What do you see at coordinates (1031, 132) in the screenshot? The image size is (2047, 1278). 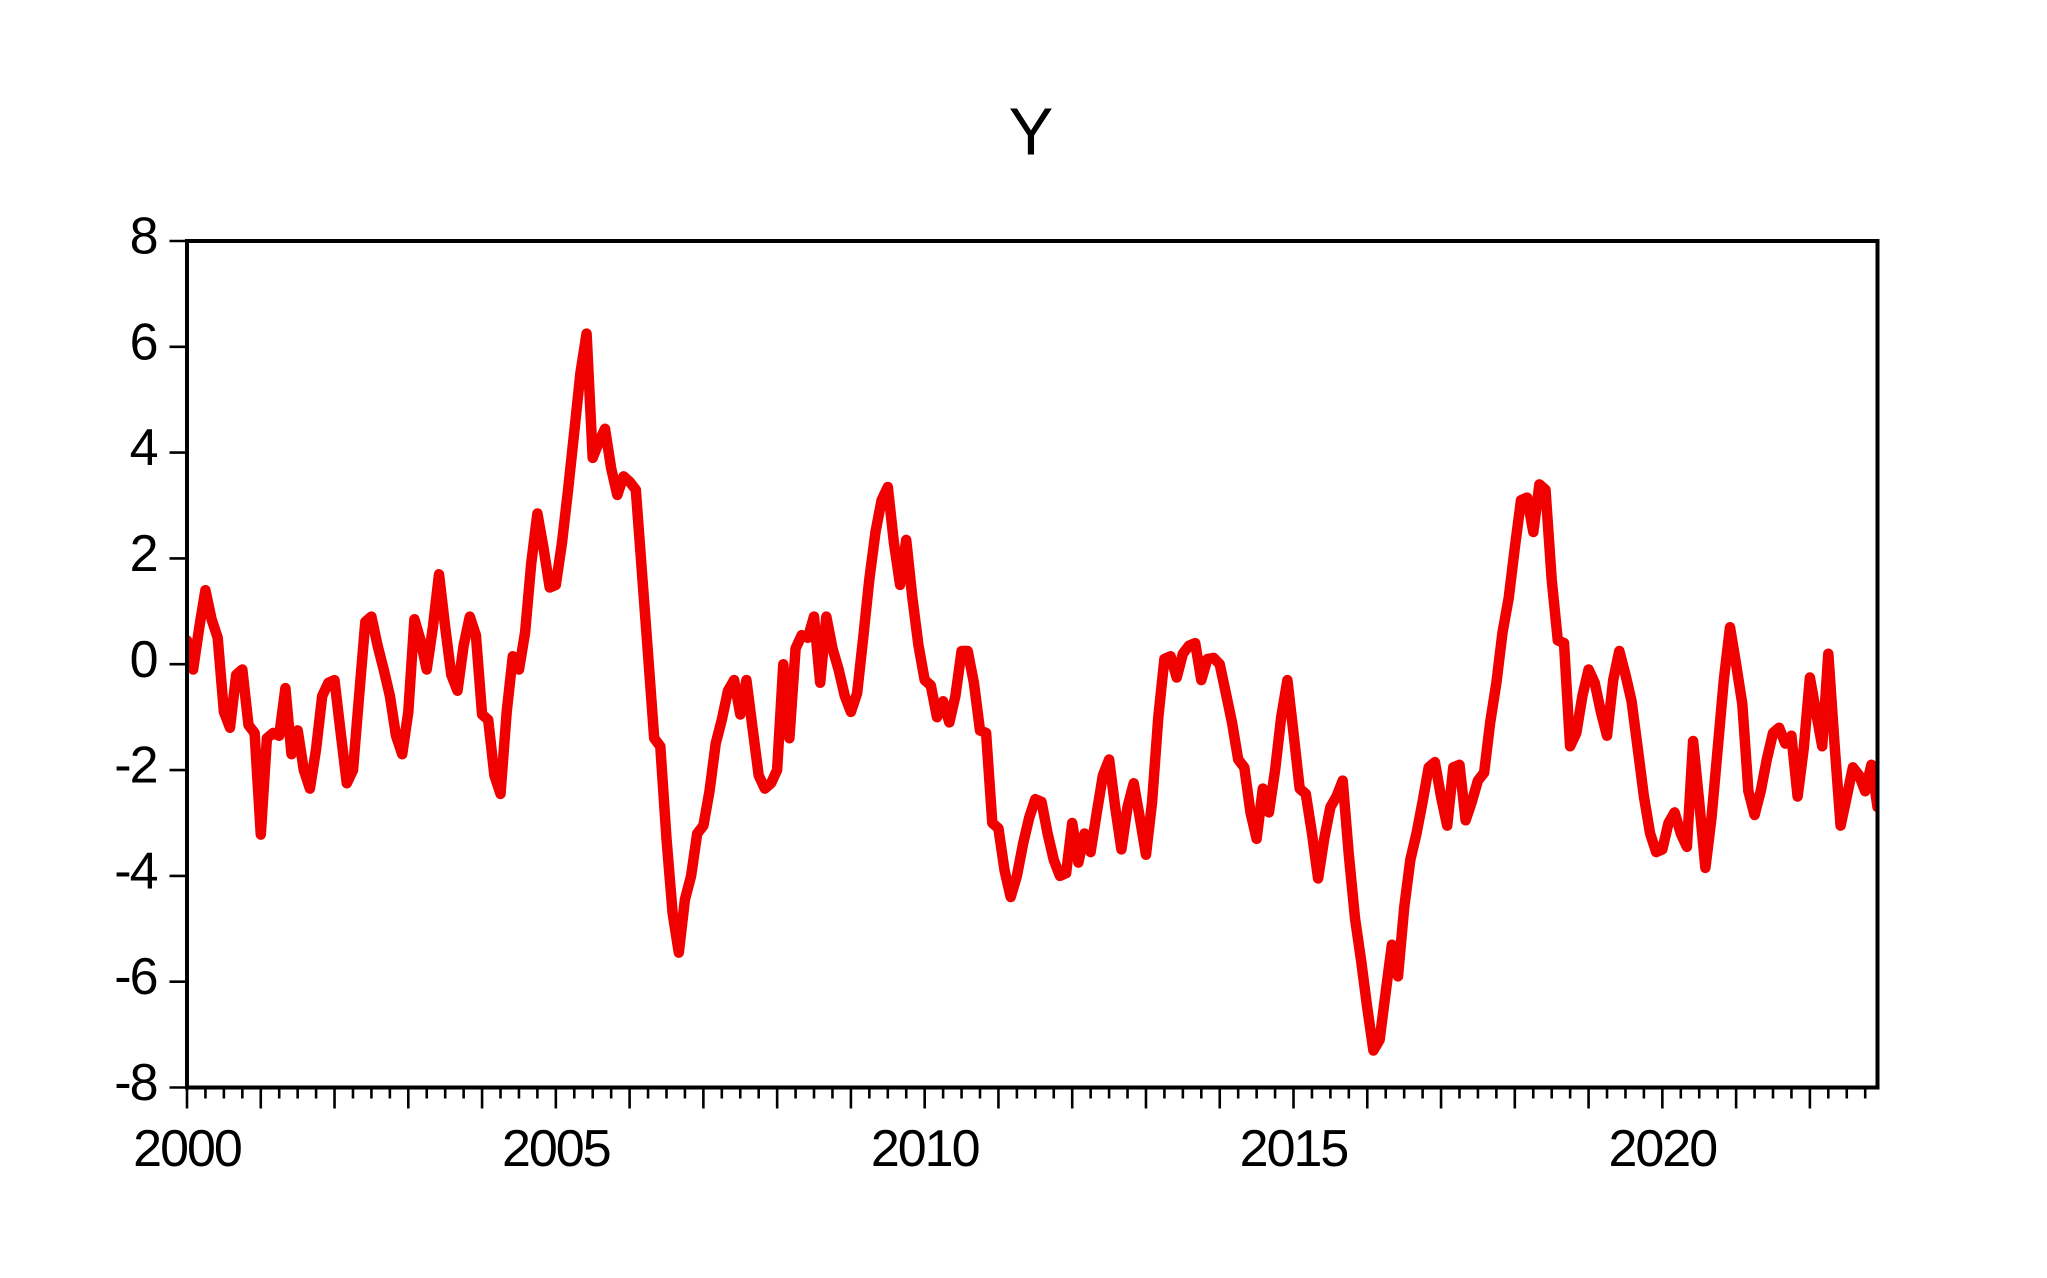 I see `svg-text: Y` at bounding box center [1031, 132].